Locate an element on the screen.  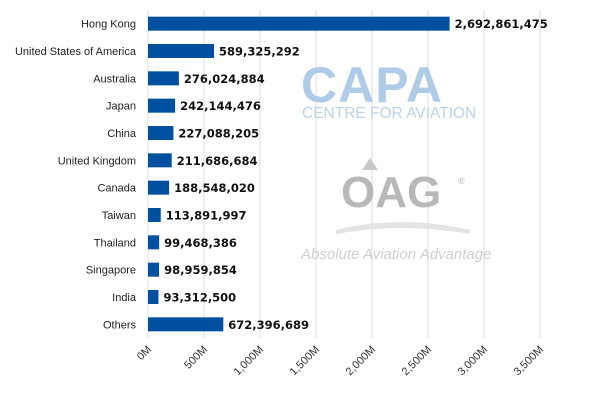
x-tick-label: 3,500M is located at coordinates (529, 361).